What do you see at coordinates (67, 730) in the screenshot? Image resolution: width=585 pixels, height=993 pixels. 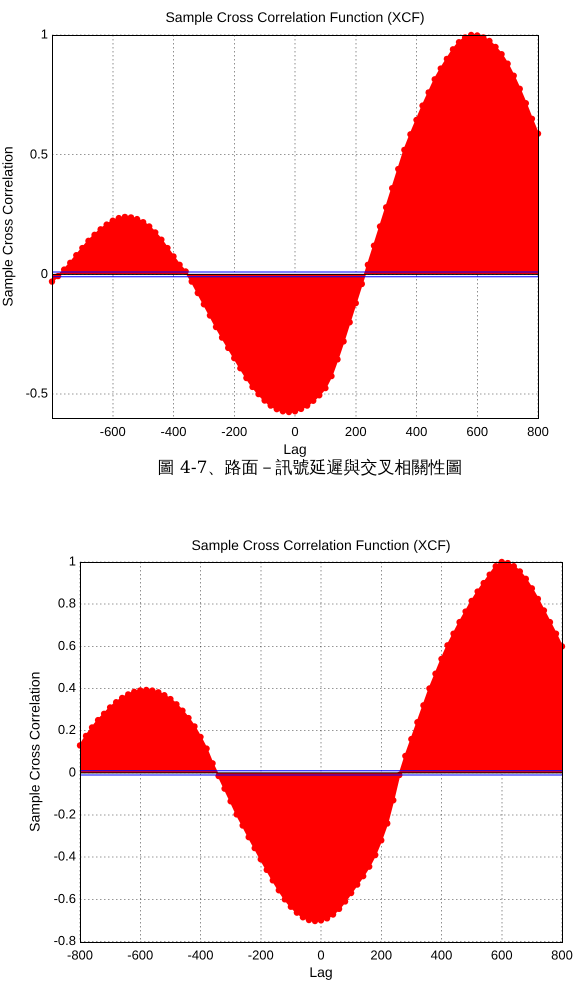 I see `y-tick-label: 0.2` at bounding box center [67, 730].